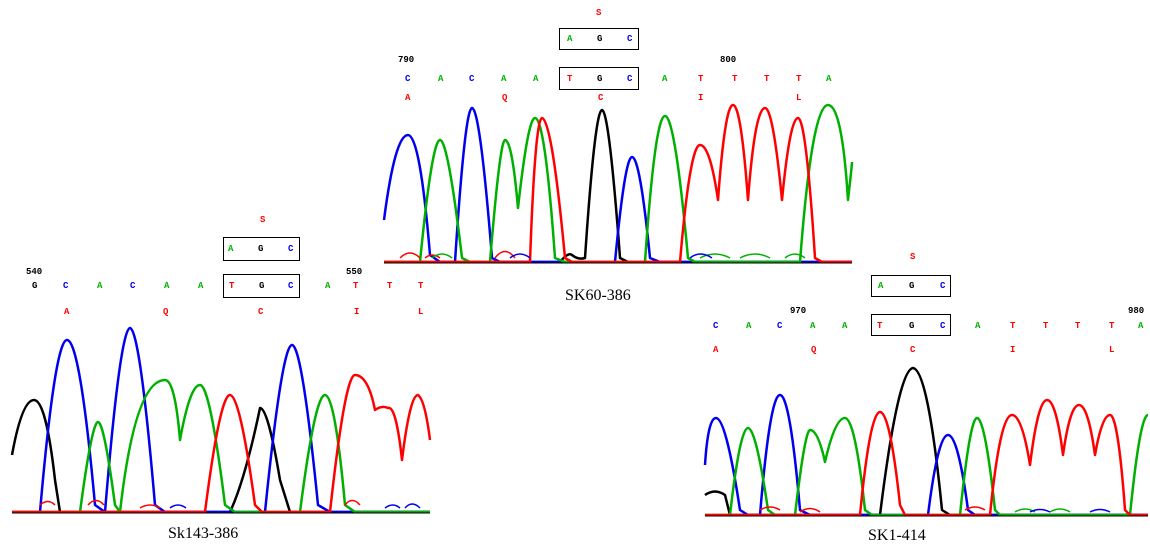 The image size is (1150, 547). Describe the element at coordinates (897, 535) in the screenshot. I see `sample-caption: SK1-414` at that location.